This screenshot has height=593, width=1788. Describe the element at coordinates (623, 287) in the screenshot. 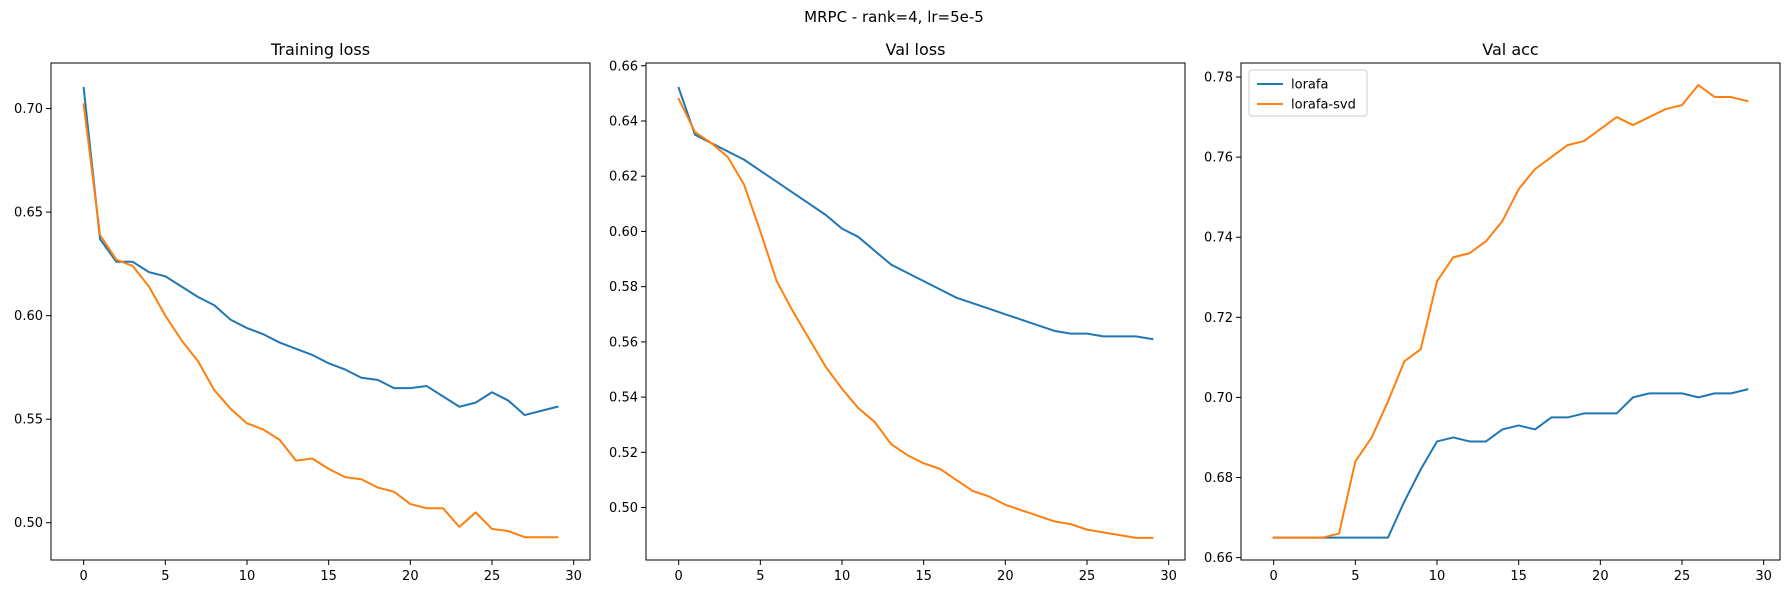

I see `y-tick-label: 0.58` at that location.